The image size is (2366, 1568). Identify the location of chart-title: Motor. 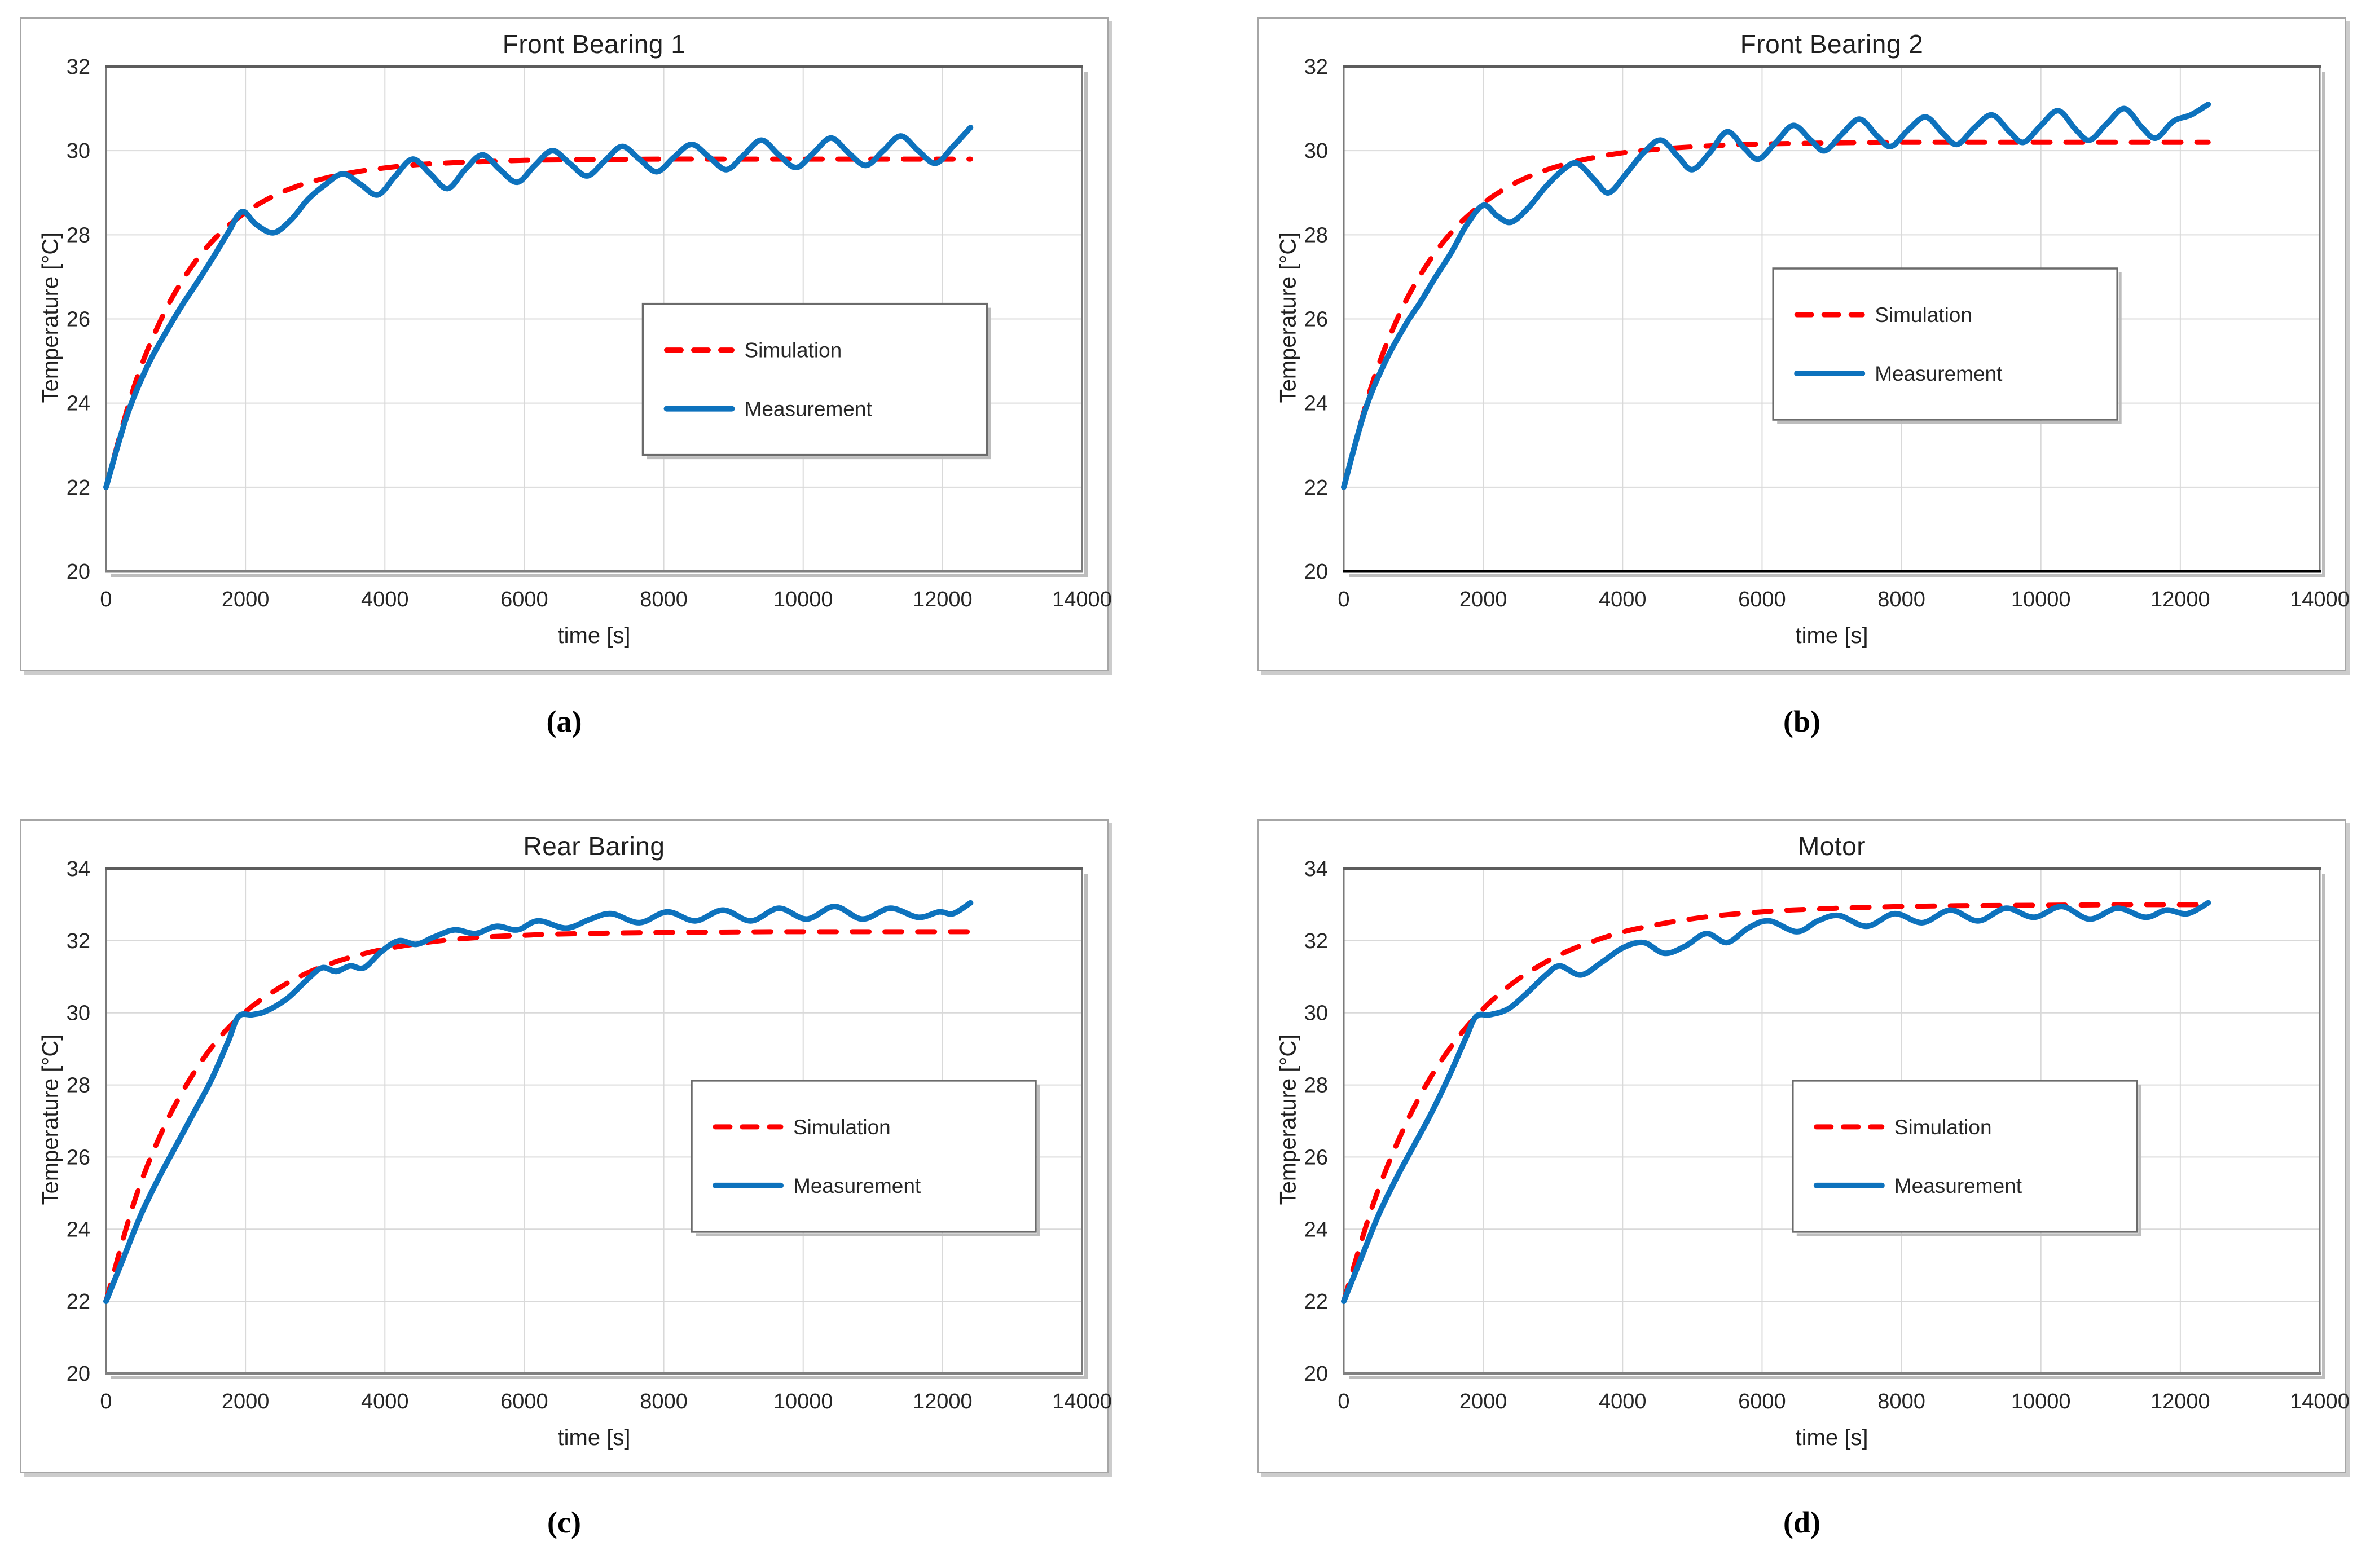
(1831, 846).